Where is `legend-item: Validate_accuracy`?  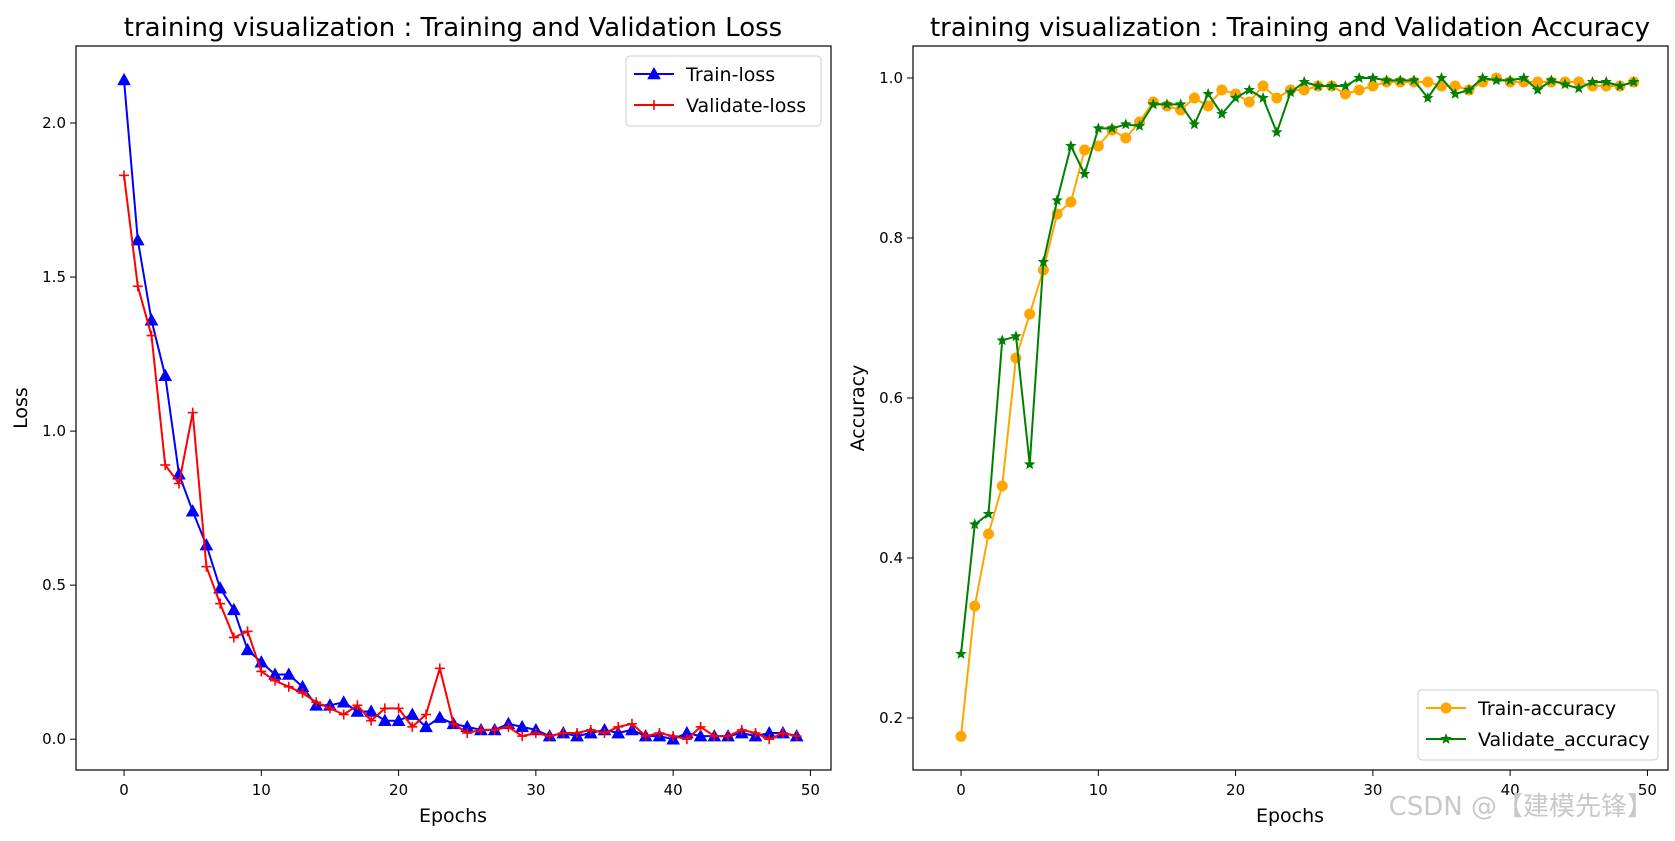
legend-item: Validate_accuracy is located at coordinates (1538, 740).